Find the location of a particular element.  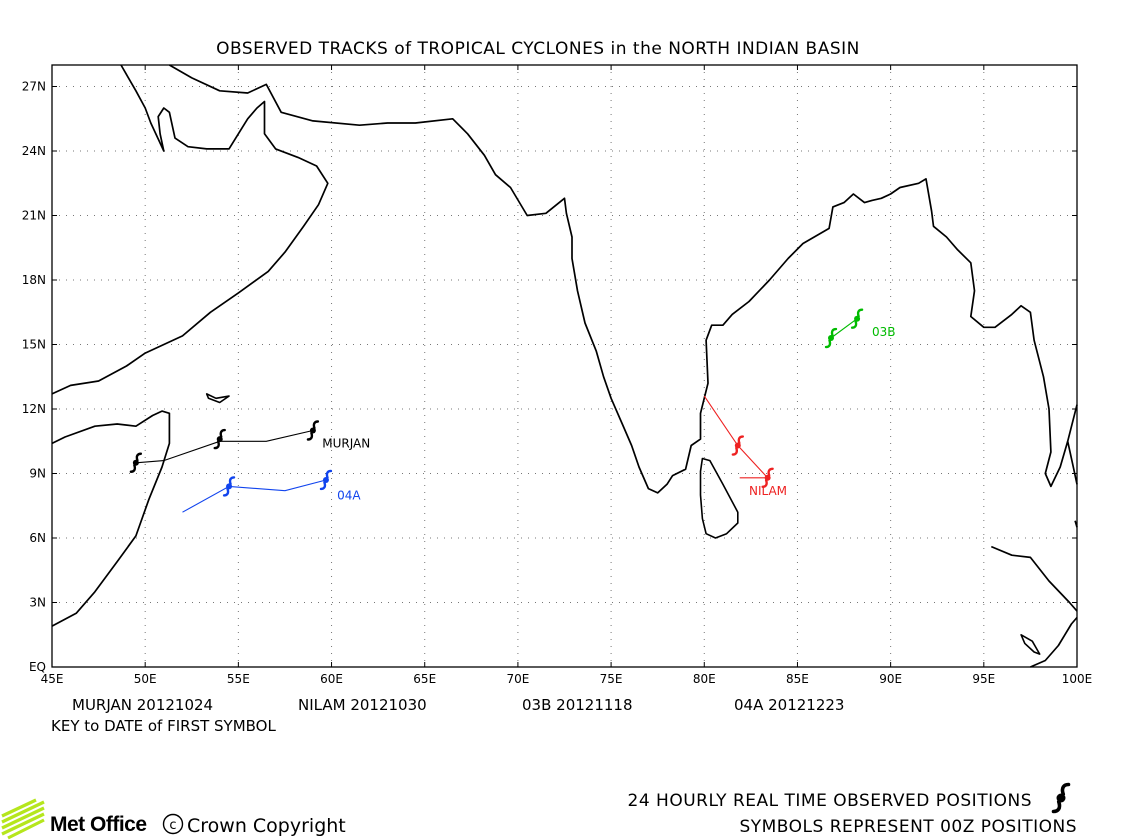

y-tick-label: 3N is located at coordinates (37, 603).